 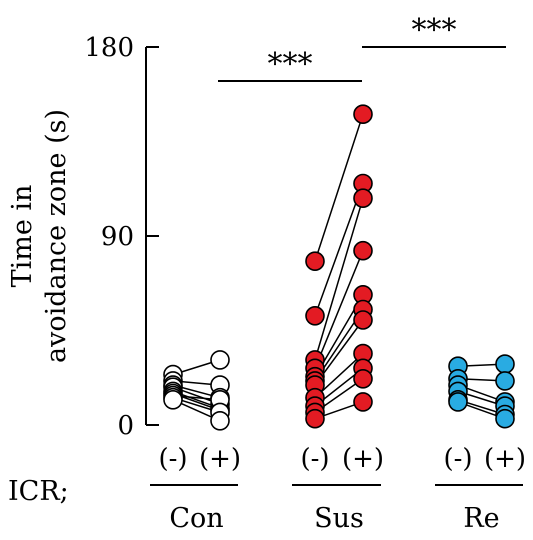 I want to click on significance-bars: *** ***, so click(x=362, y=47).